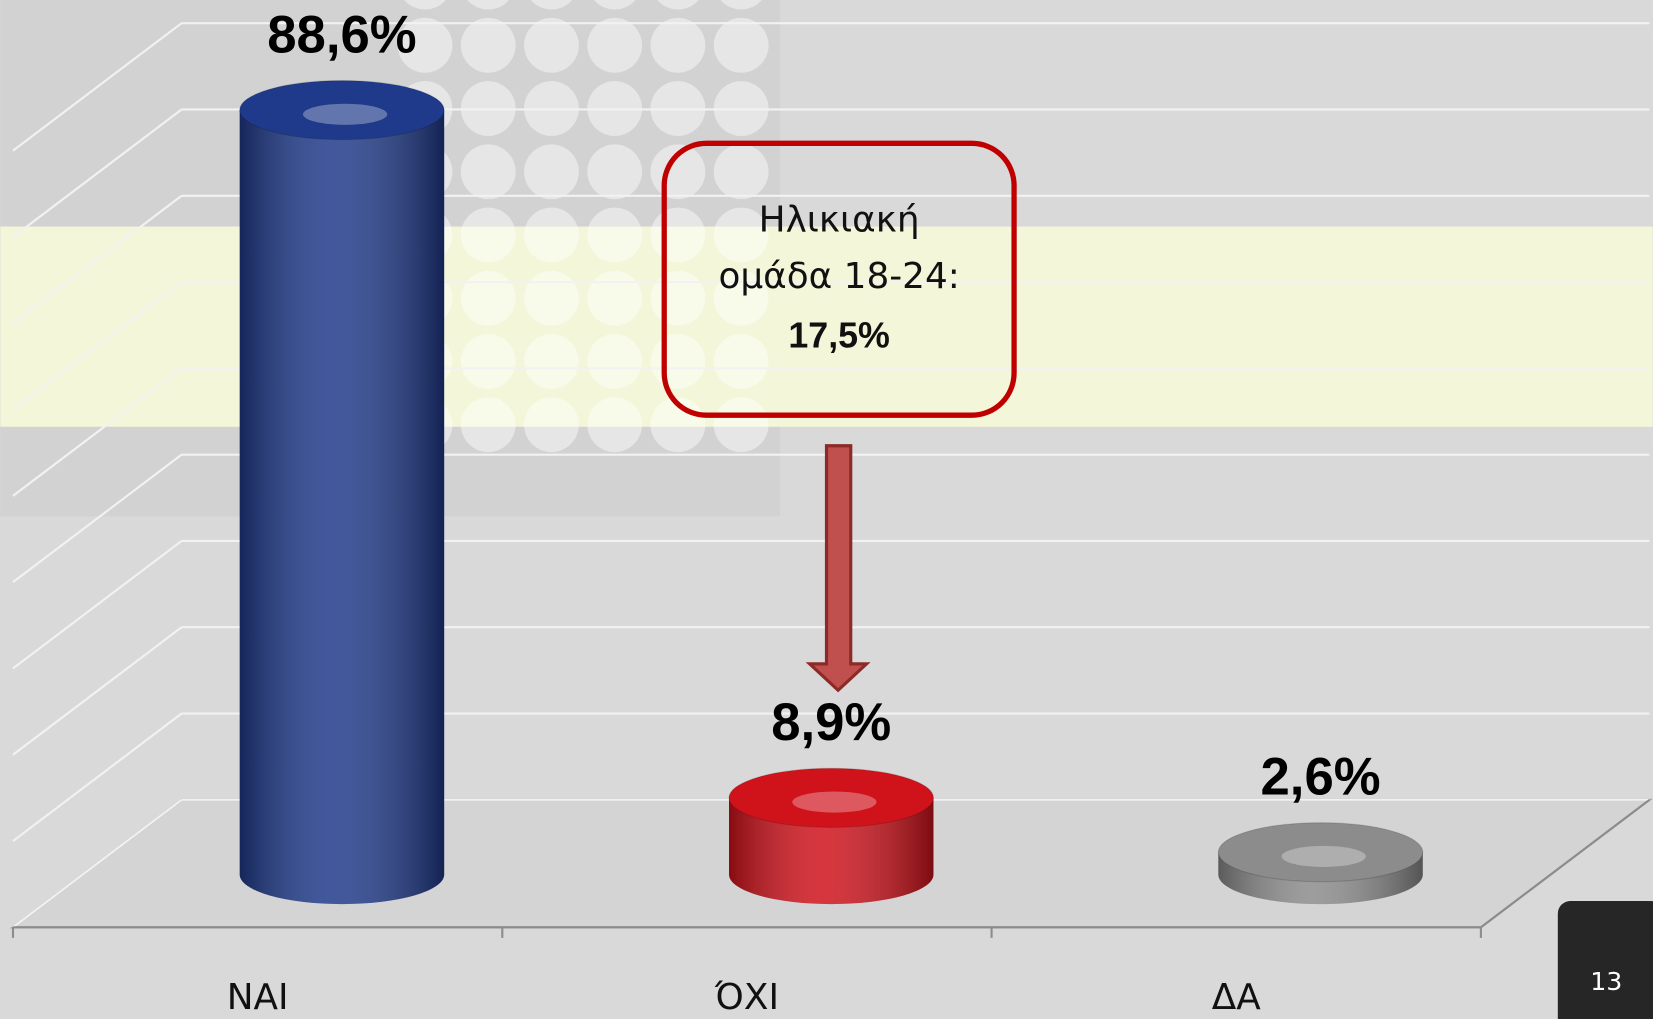 The image size is (1653, 1019). What do you see at coordinates (1605, 959) in the screenshot?
I see `page-box` at bounding box center [1605, 959].